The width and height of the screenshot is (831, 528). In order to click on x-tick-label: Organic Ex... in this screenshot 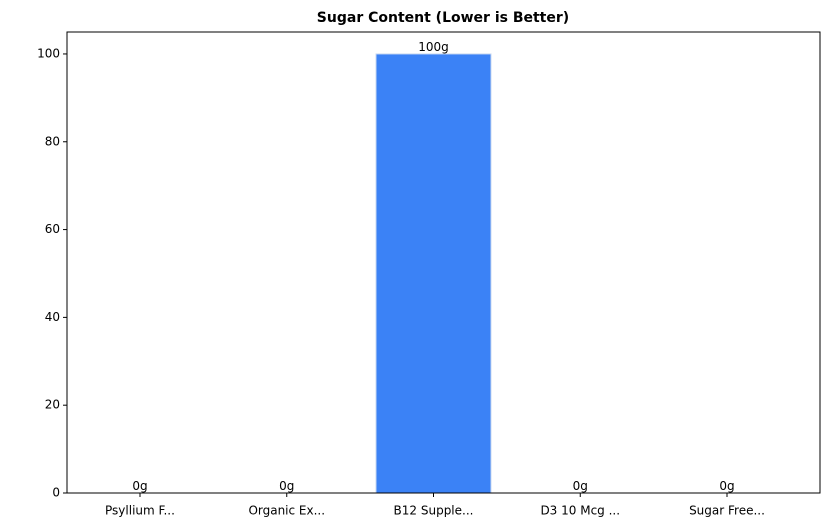, I will do `click(286, 511)`.